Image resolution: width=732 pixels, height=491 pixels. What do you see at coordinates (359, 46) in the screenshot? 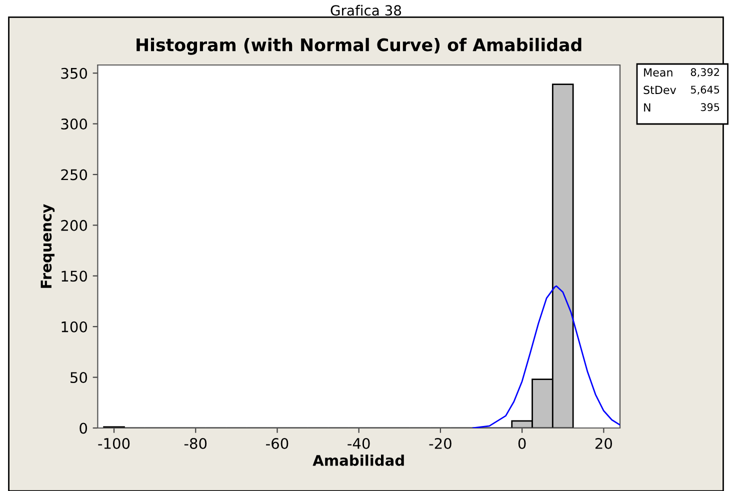
I see `chart-title: Histogram (with Normal Curve) of Amabilidad` at bounding box center [359, 46].